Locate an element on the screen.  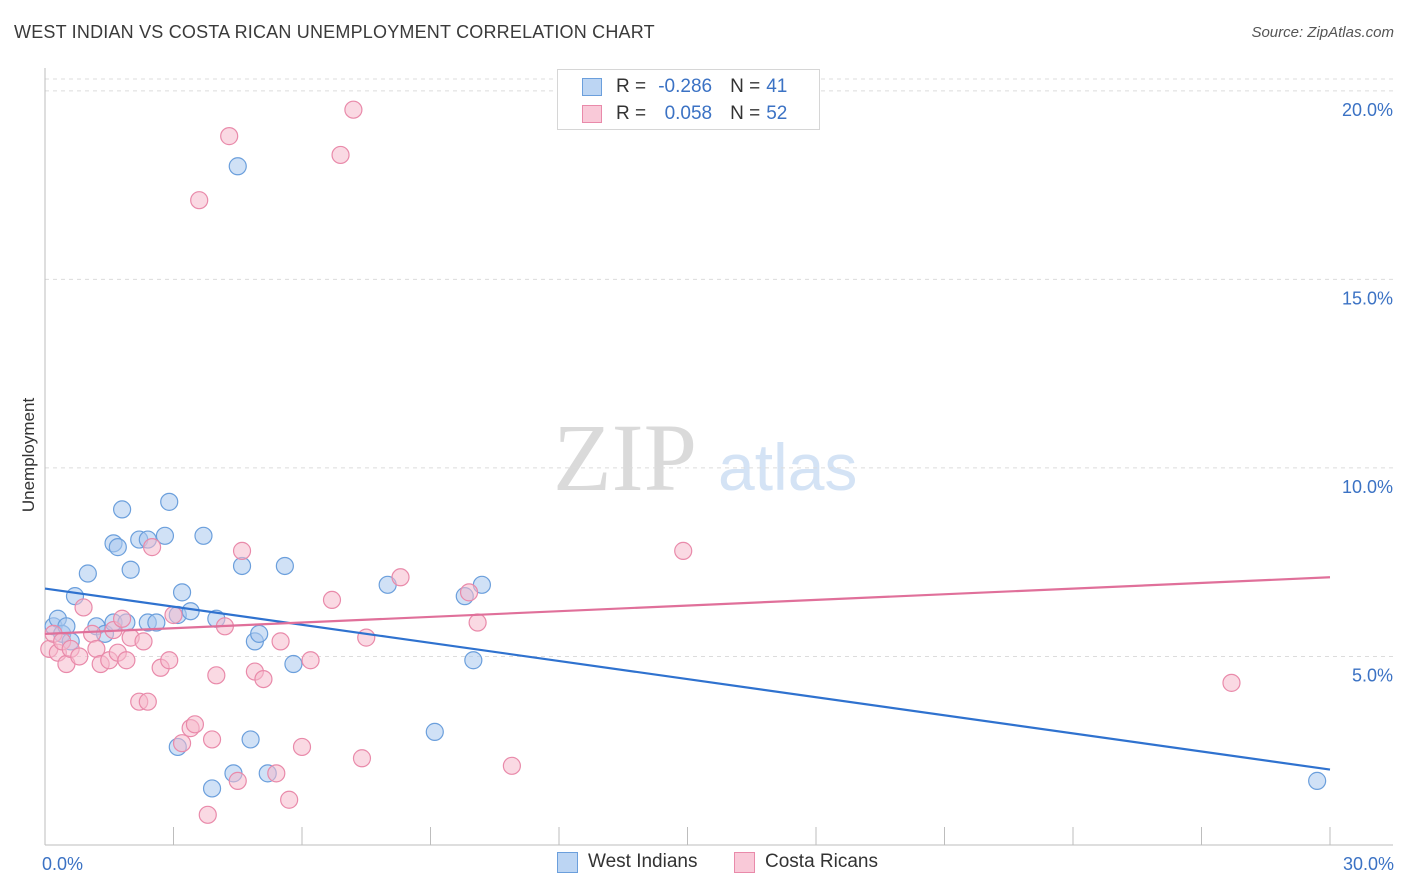
watermark-atlas: atlas is located at coordinates (787, 467).